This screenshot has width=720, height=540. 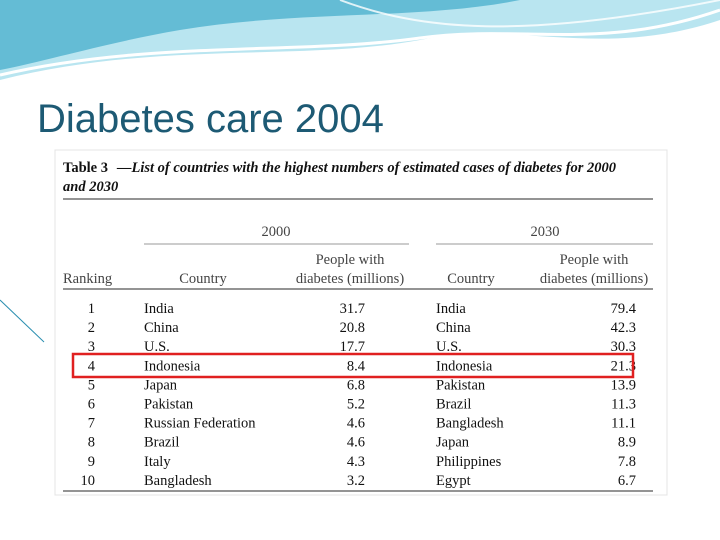 What do you see at coordinates (627, 462) in the screenshot?
I see `value-cell: 7.8` at bounding box center [627, 462].